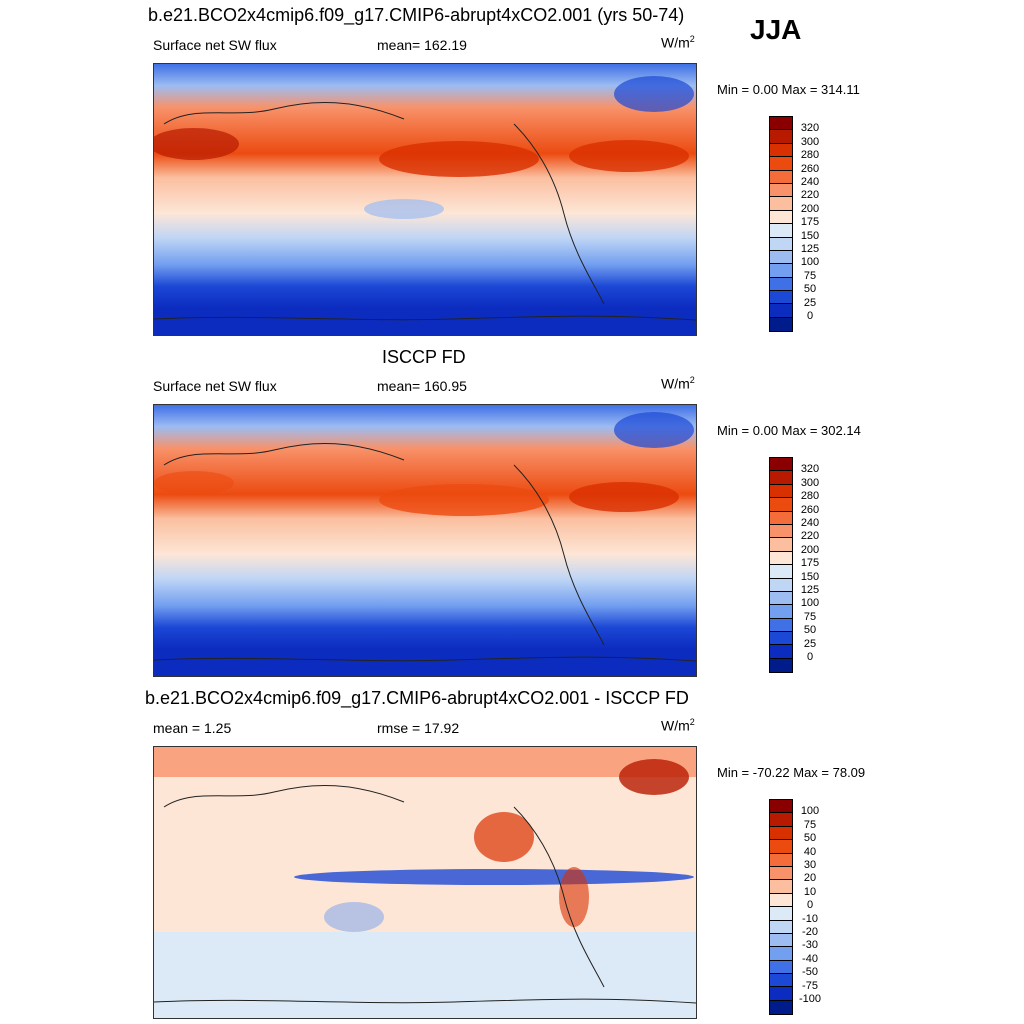  I want to click on panel3-map, so click(425, 882).